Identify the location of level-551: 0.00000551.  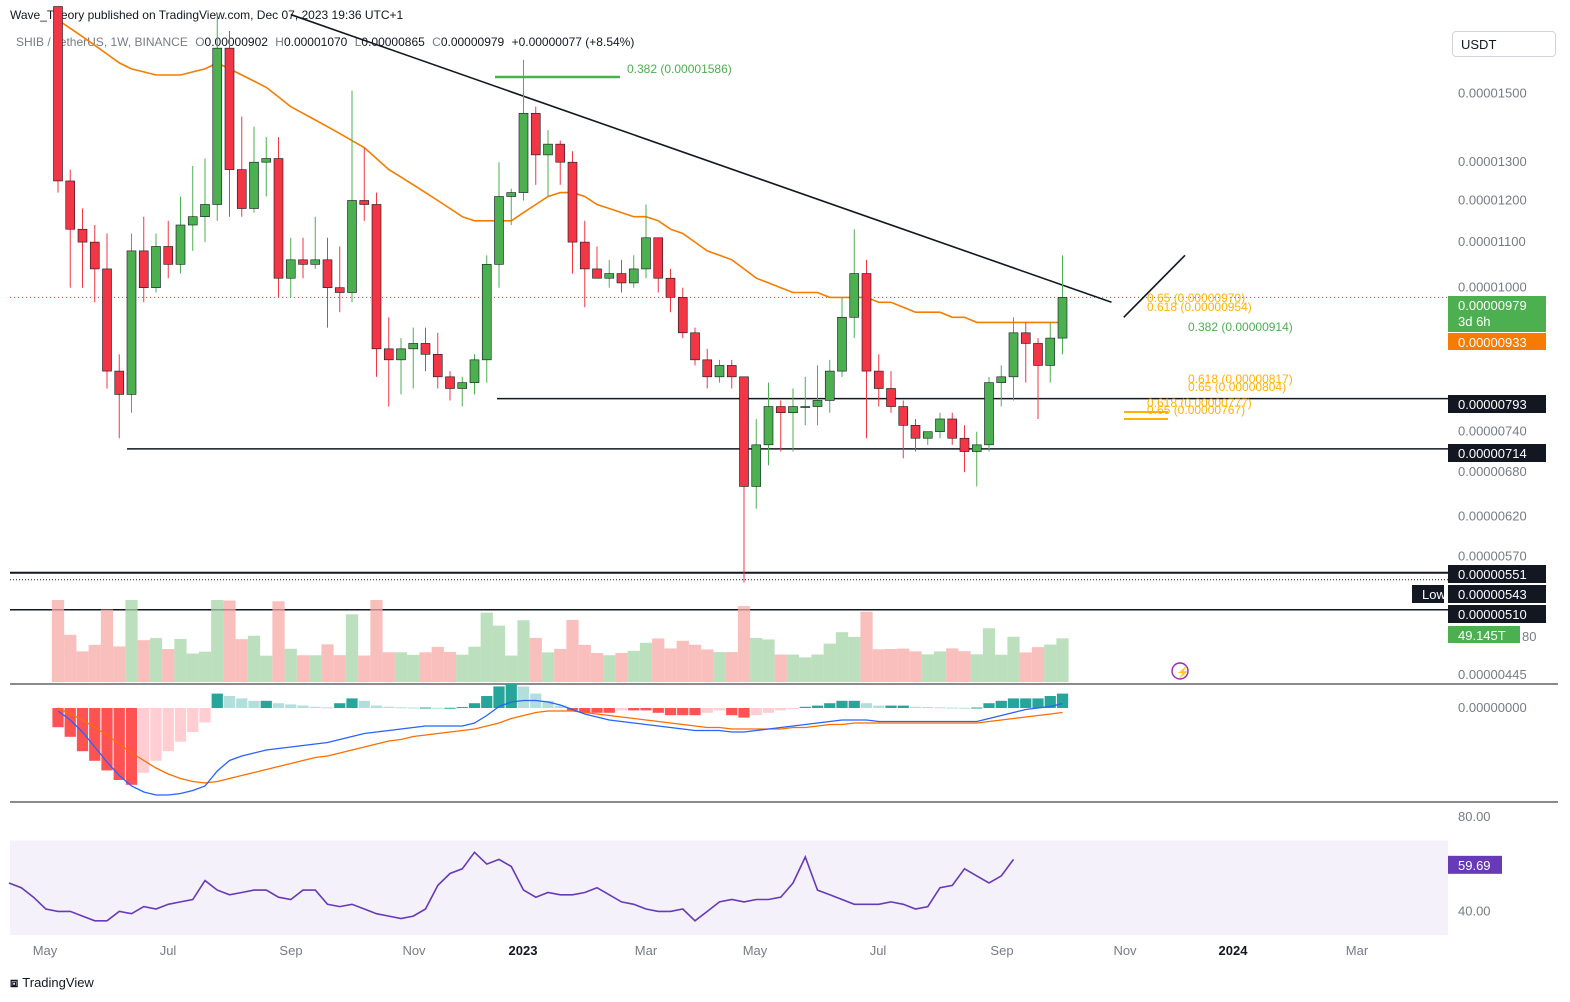
(1492, 574).